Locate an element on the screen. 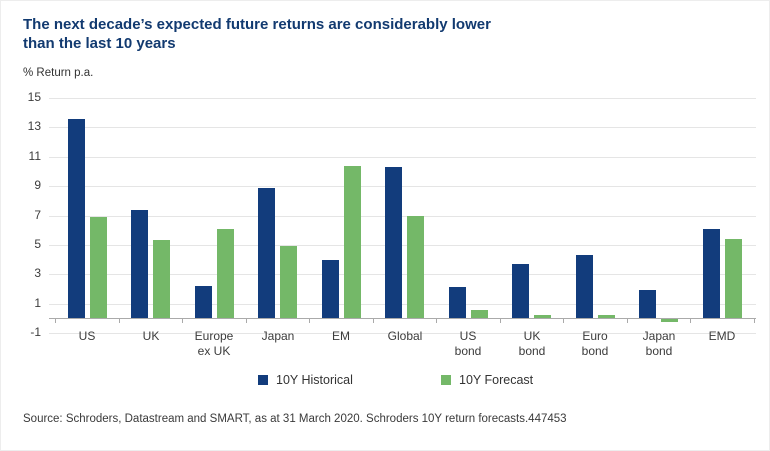 This screenshot has height=451, width=770. y-tick-label: 11 is located at coordinates (34, 156).